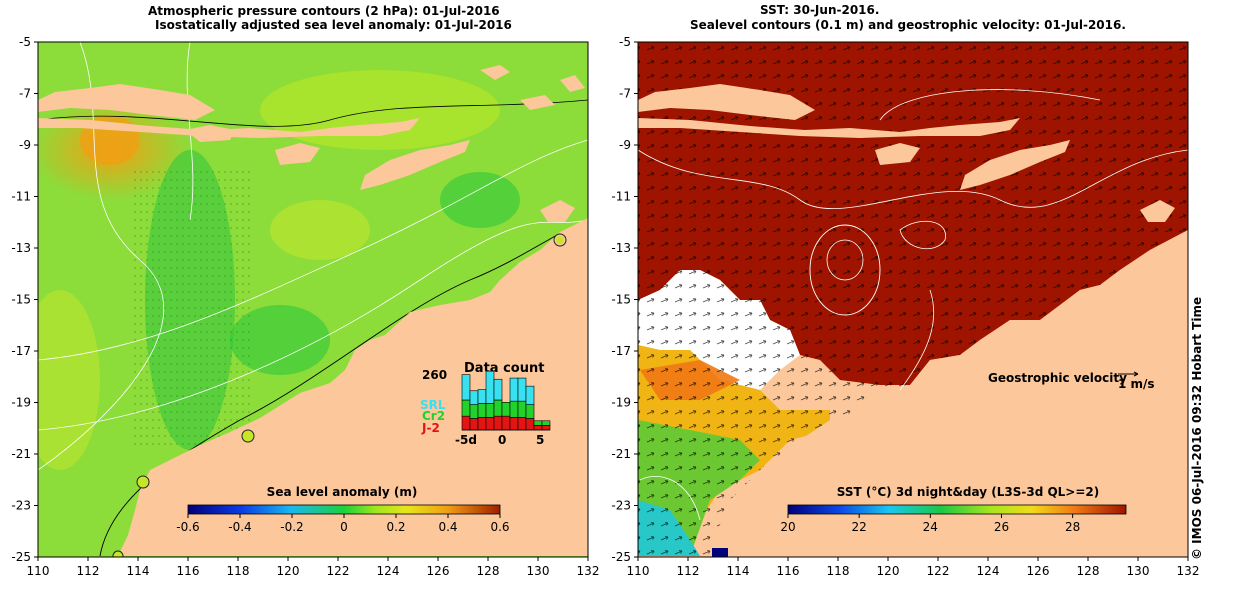 The width and height of the screenshot is (1250, 590). What do you see at coordinates (625, 145) in the screenshot?
I see `lat-label-right: -9` at bounding box center [625, 145].